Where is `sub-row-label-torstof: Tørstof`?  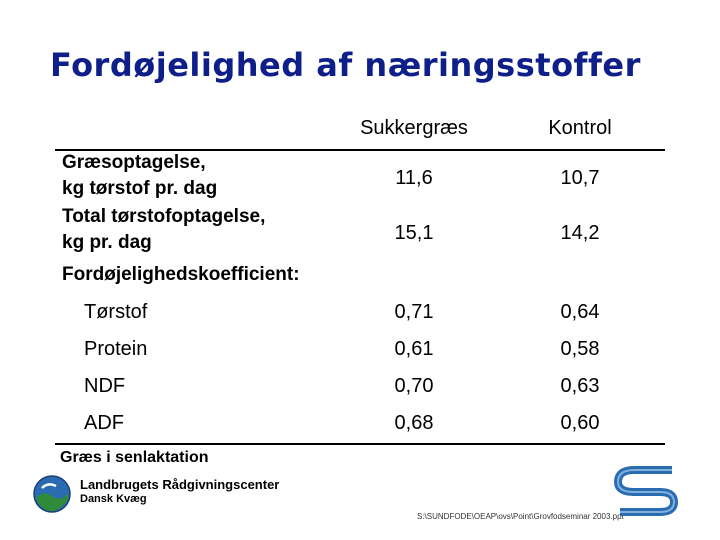 sub-row-label-torstof: Tørstof is located at coordinates (116, 312).